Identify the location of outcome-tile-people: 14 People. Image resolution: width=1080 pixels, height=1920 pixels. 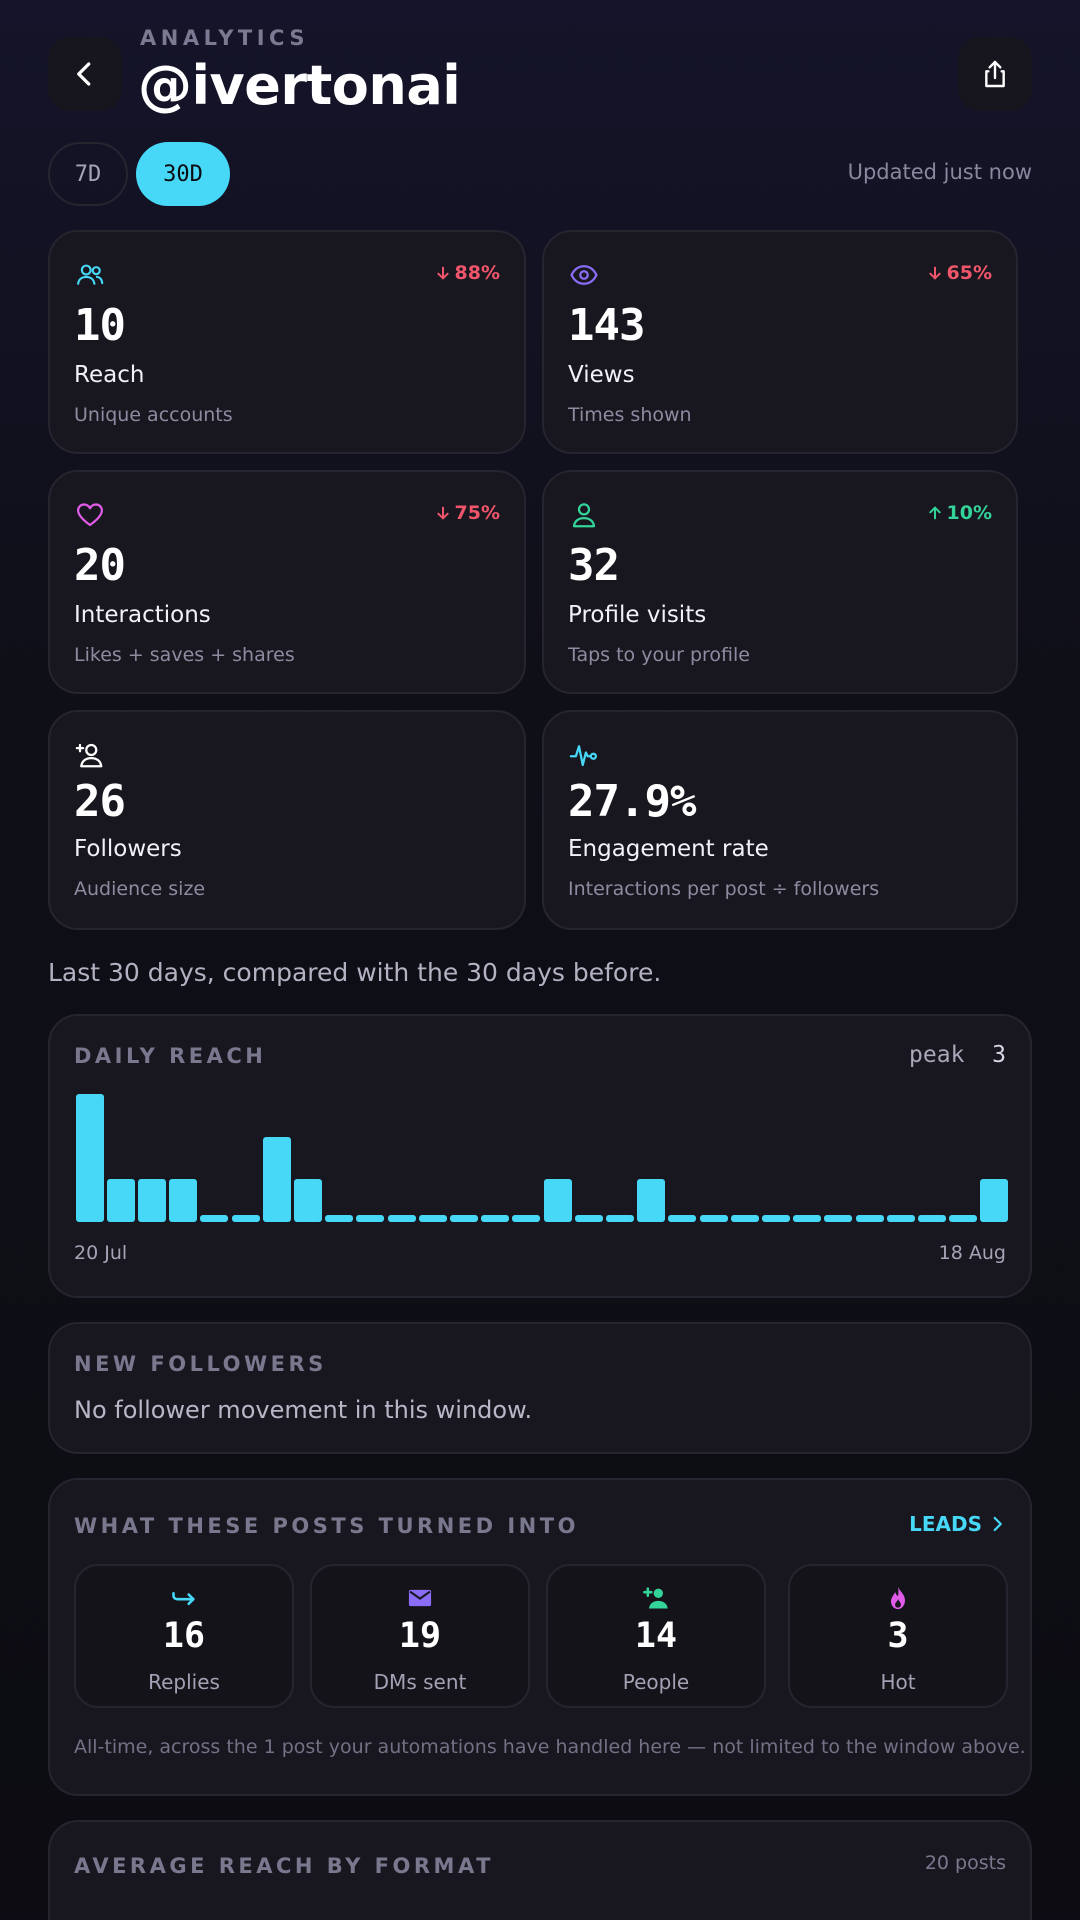
(656, 1636).